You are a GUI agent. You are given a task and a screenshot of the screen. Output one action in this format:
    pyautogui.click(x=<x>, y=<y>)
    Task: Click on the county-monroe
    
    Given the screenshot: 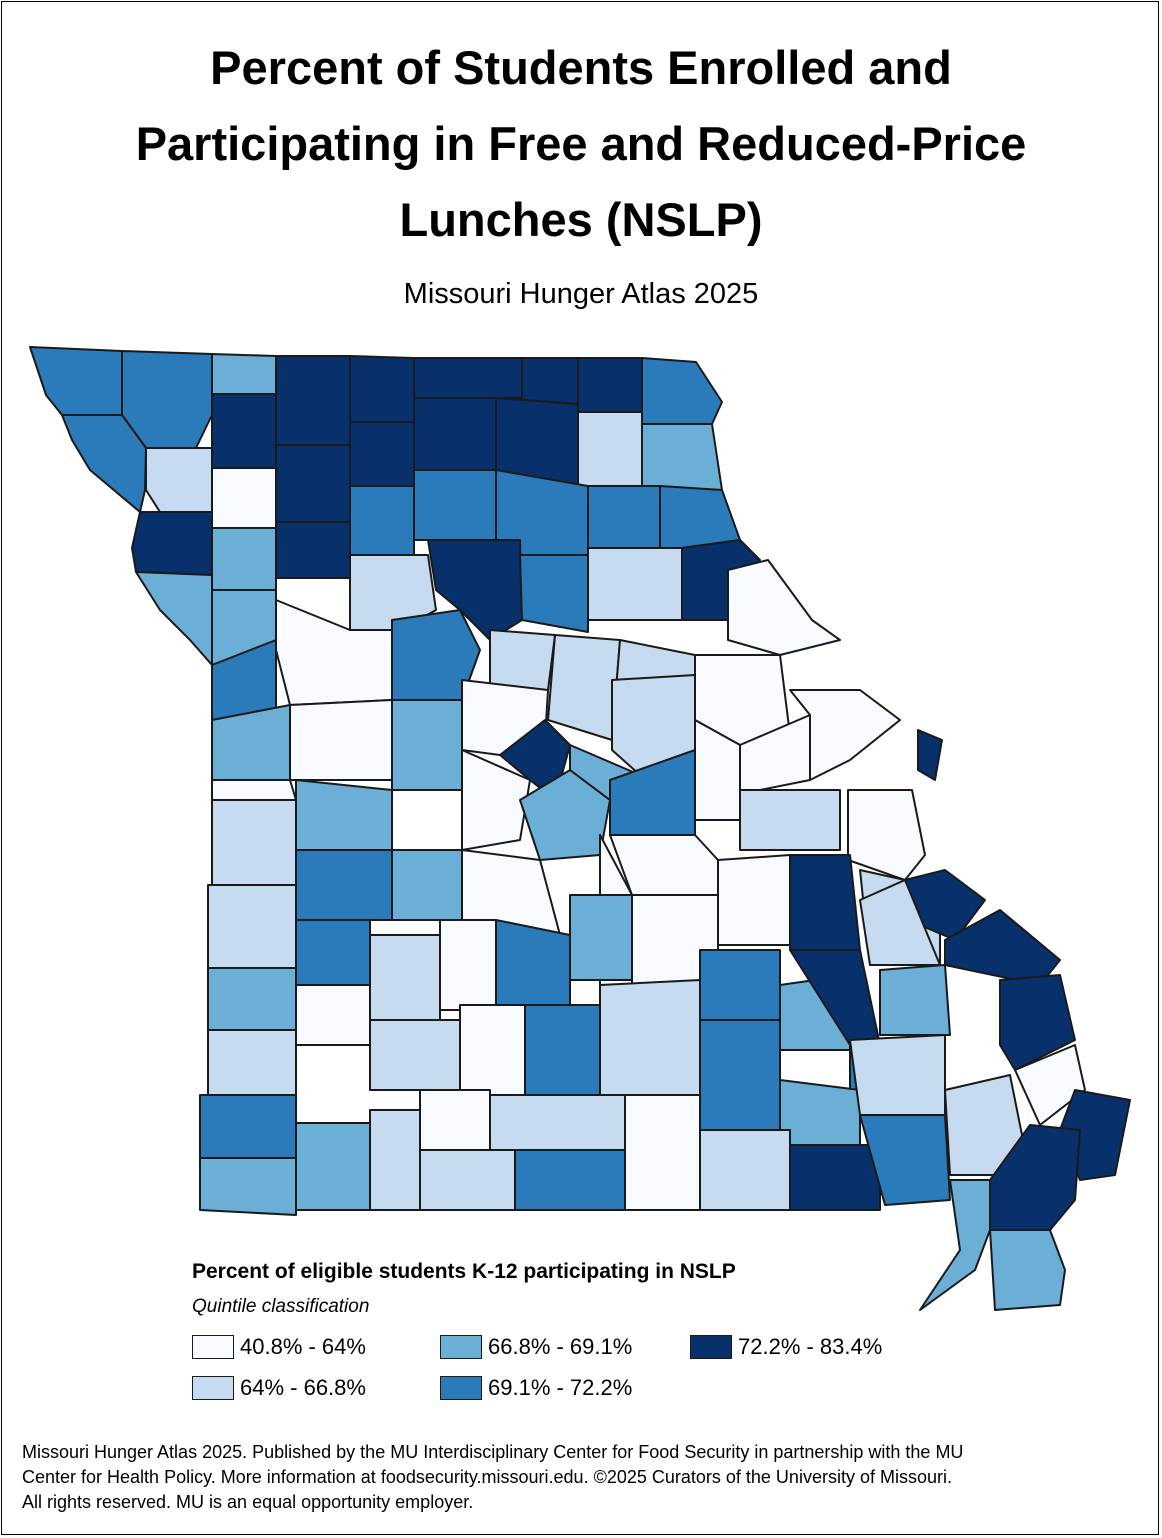 What is the action you would take?
    pyautogui.click(x=635, y=584)
    